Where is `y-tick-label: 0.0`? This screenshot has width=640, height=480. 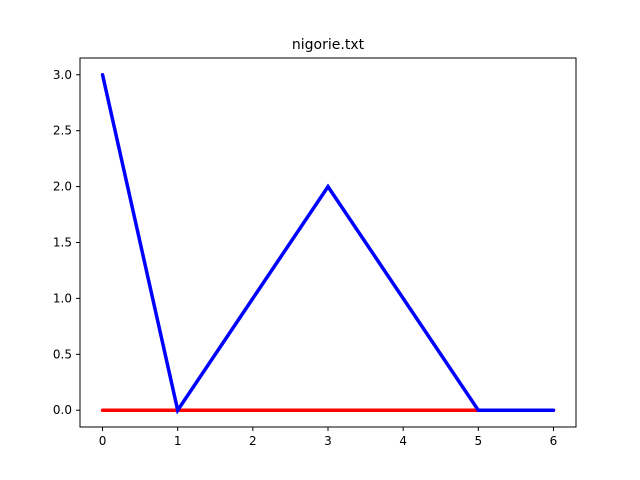
y-tick-label: 0.0 is located at coordinates (62, 410).